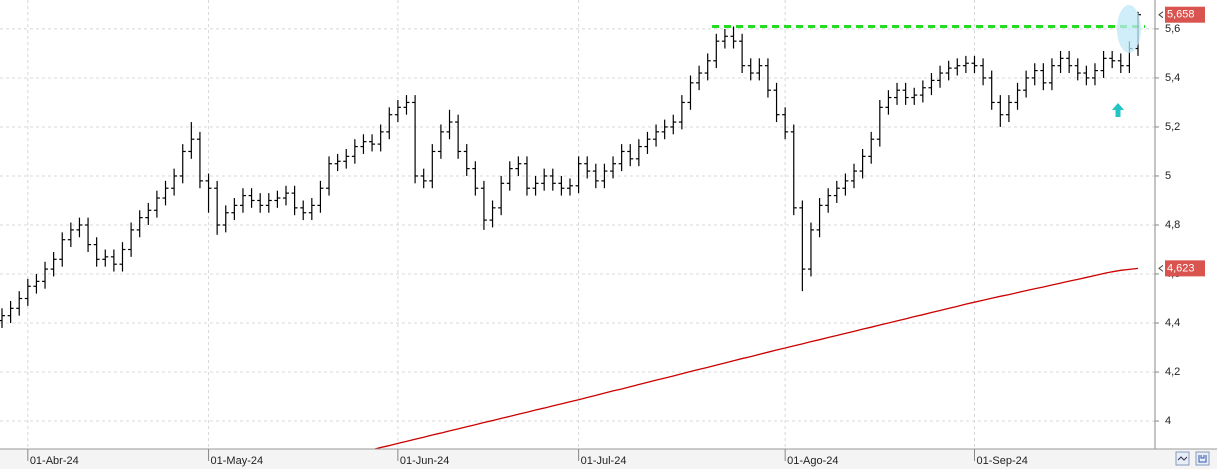  Describe the element at coordinates (237, 461) in the screenshot. I see `x-tick-label: 01-May-24` at that location.